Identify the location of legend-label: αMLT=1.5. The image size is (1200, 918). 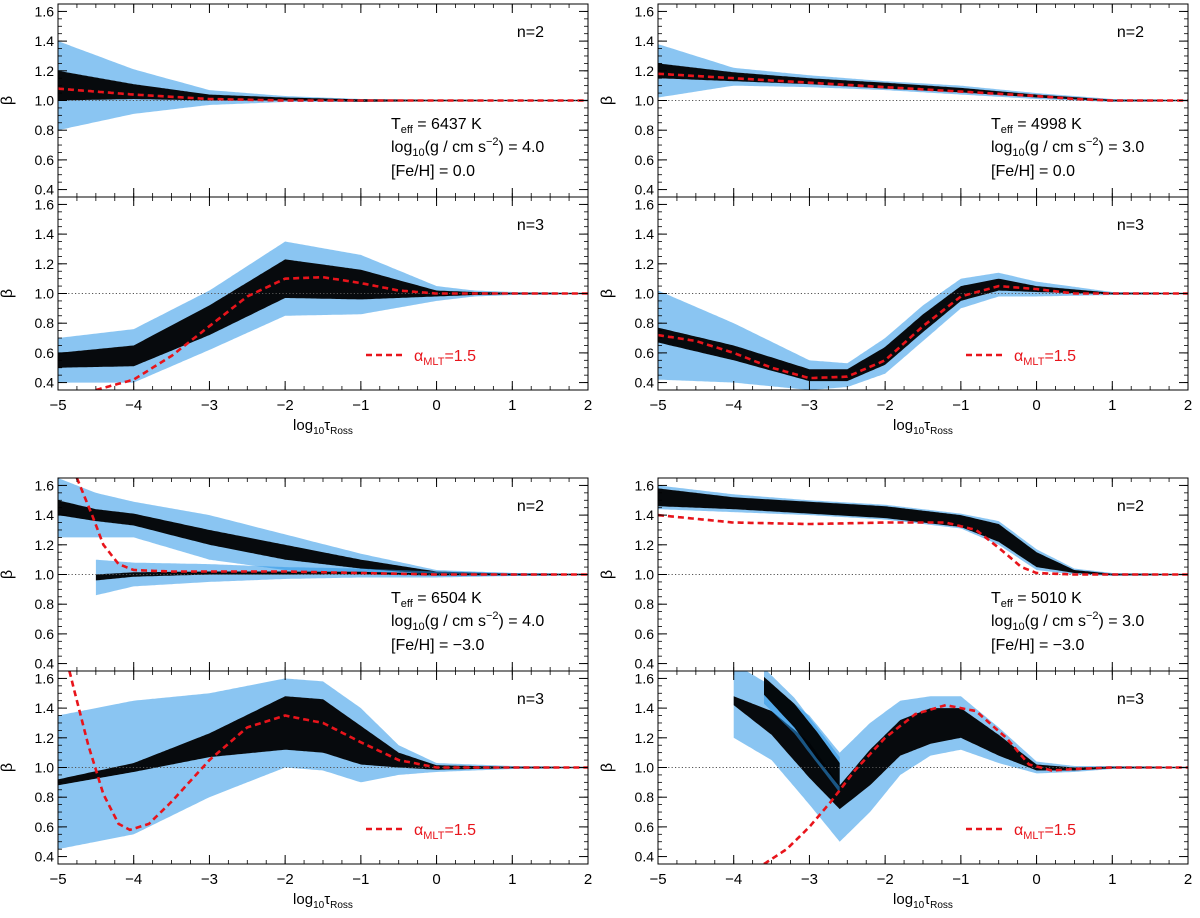
(445, 358).